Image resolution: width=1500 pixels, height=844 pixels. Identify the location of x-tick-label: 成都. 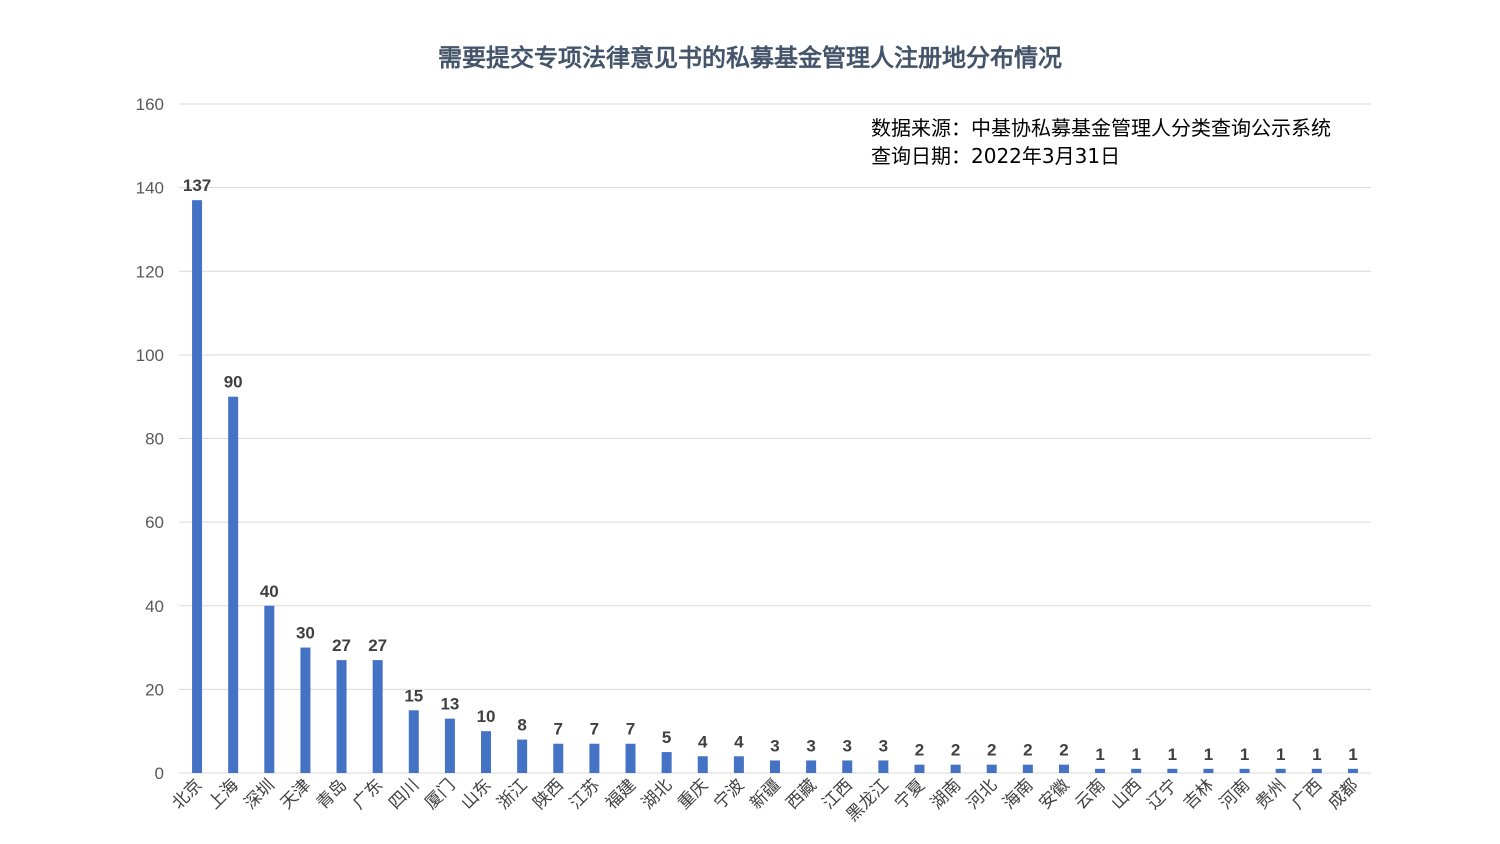
(1342, 793).